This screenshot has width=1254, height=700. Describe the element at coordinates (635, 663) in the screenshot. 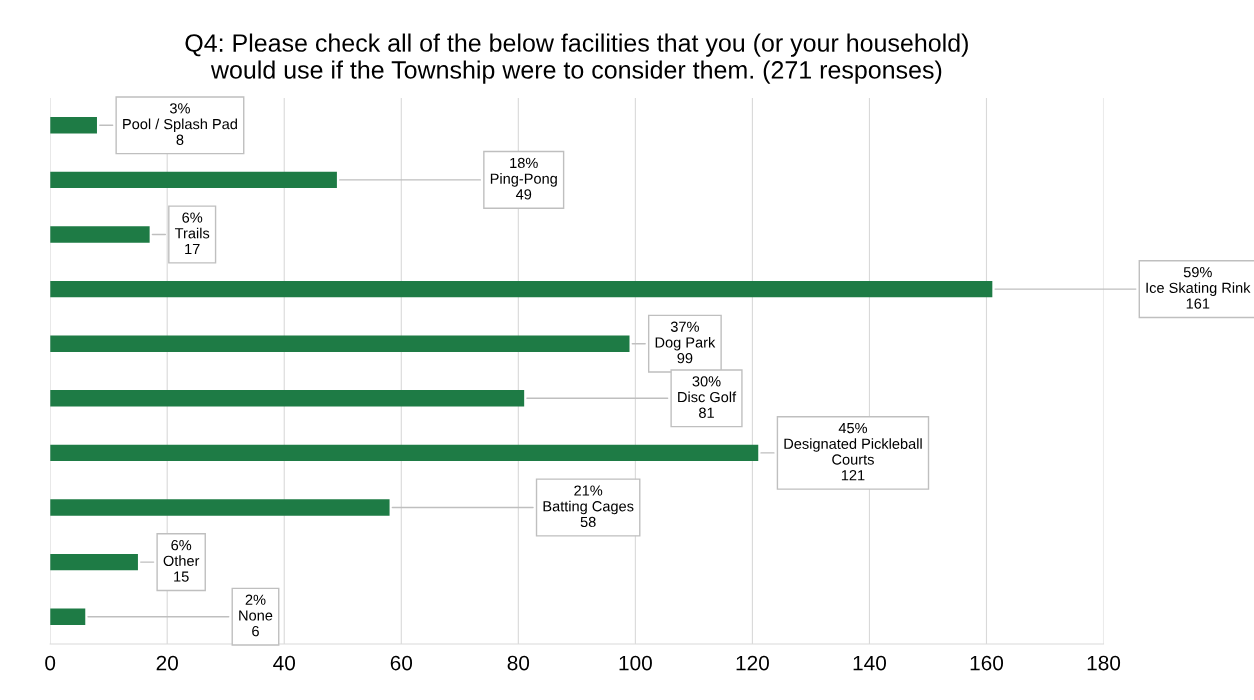

I see `x-tick-label: 100` at that location.